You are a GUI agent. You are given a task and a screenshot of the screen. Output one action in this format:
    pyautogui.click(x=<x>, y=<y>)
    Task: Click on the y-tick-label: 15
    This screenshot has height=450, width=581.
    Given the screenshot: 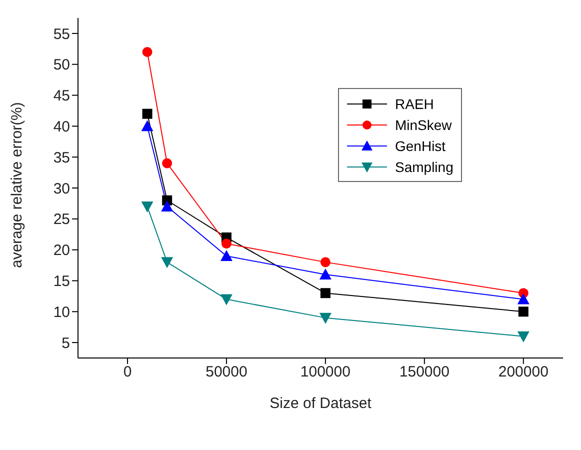 What is the action you would take?
    pyautogui.click(x=61, y=281)
    